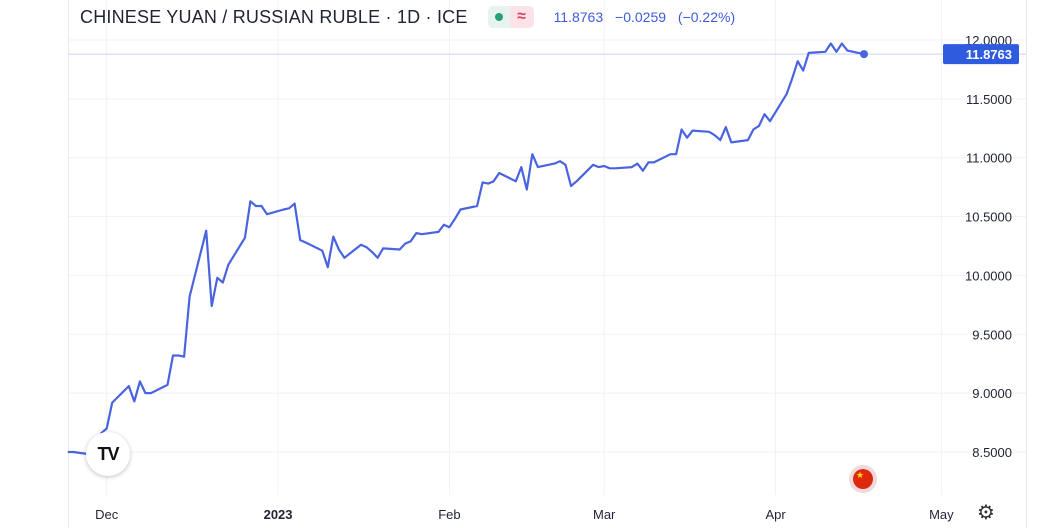  I want to click on x-tick-label: Mar, so click(604, 514).